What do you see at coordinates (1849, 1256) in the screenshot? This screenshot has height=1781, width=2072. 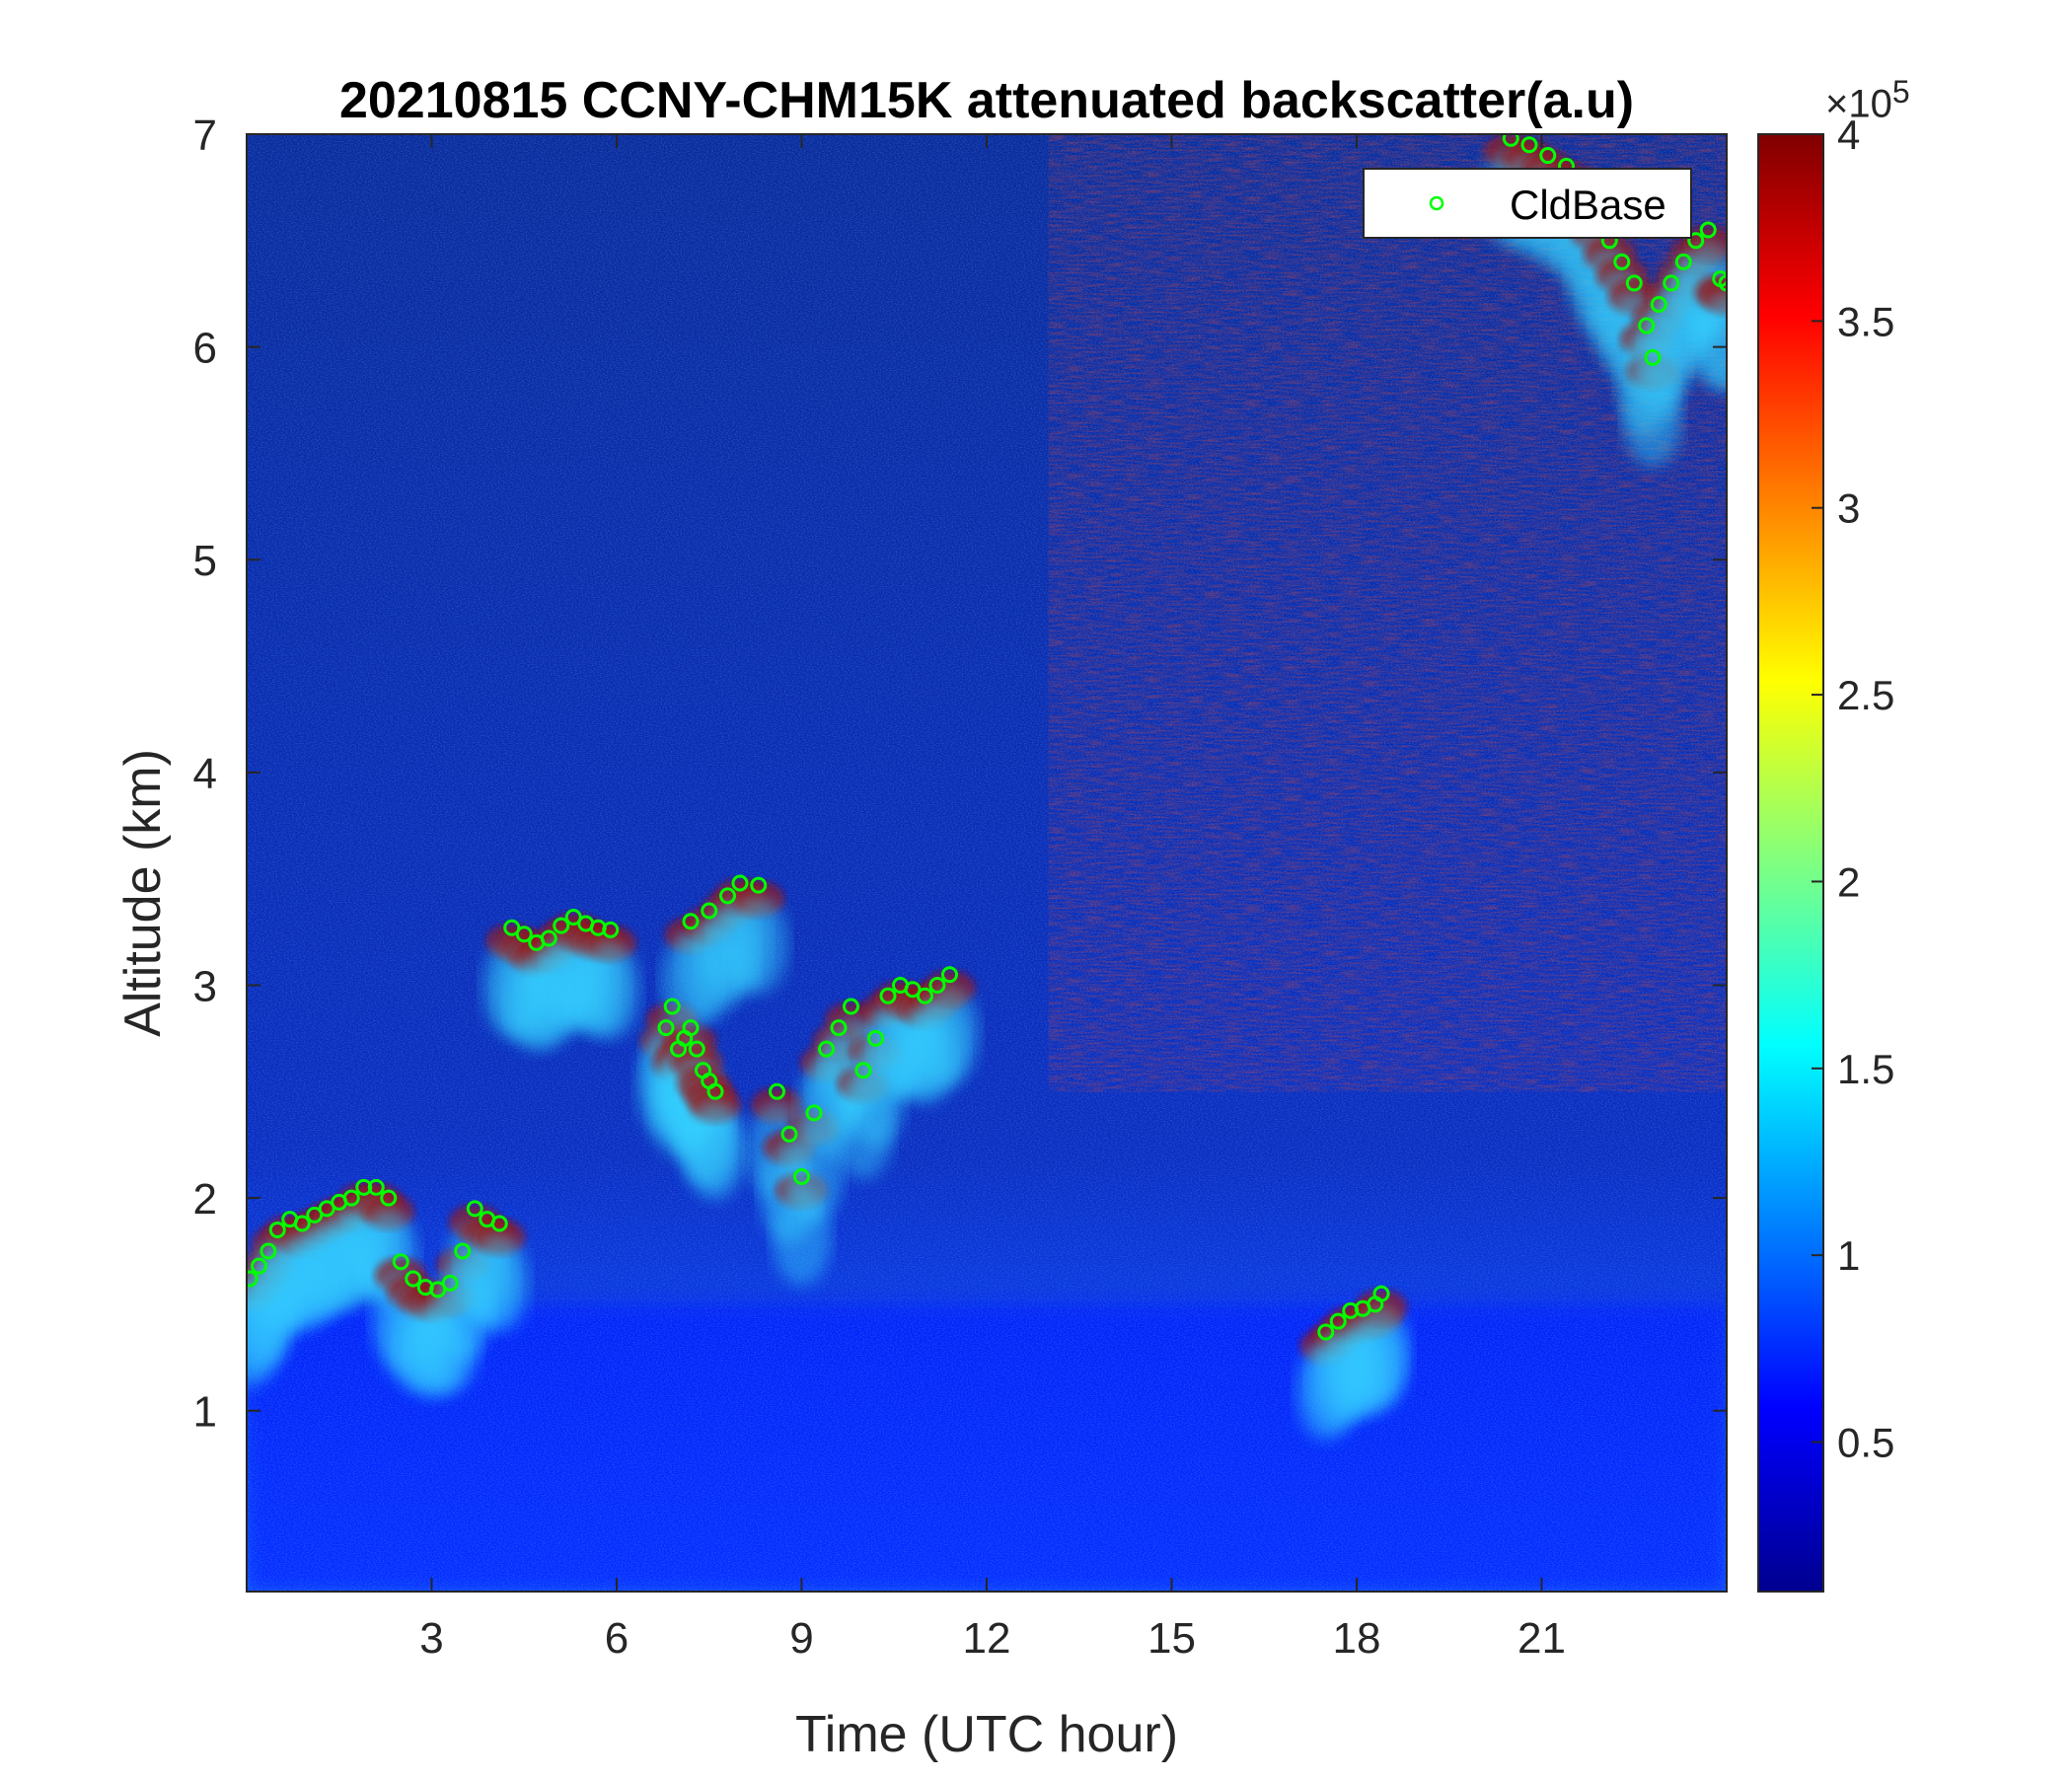 I see `colorbar-tick-label: 1` at bounding box center [1849, 1256].